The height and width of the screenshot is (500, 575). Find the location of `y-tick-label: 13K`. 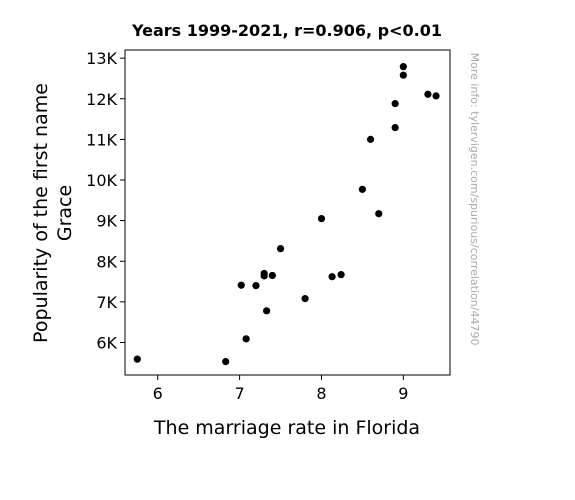

y-tick-label: 13K is located at coordinates (101, 58).